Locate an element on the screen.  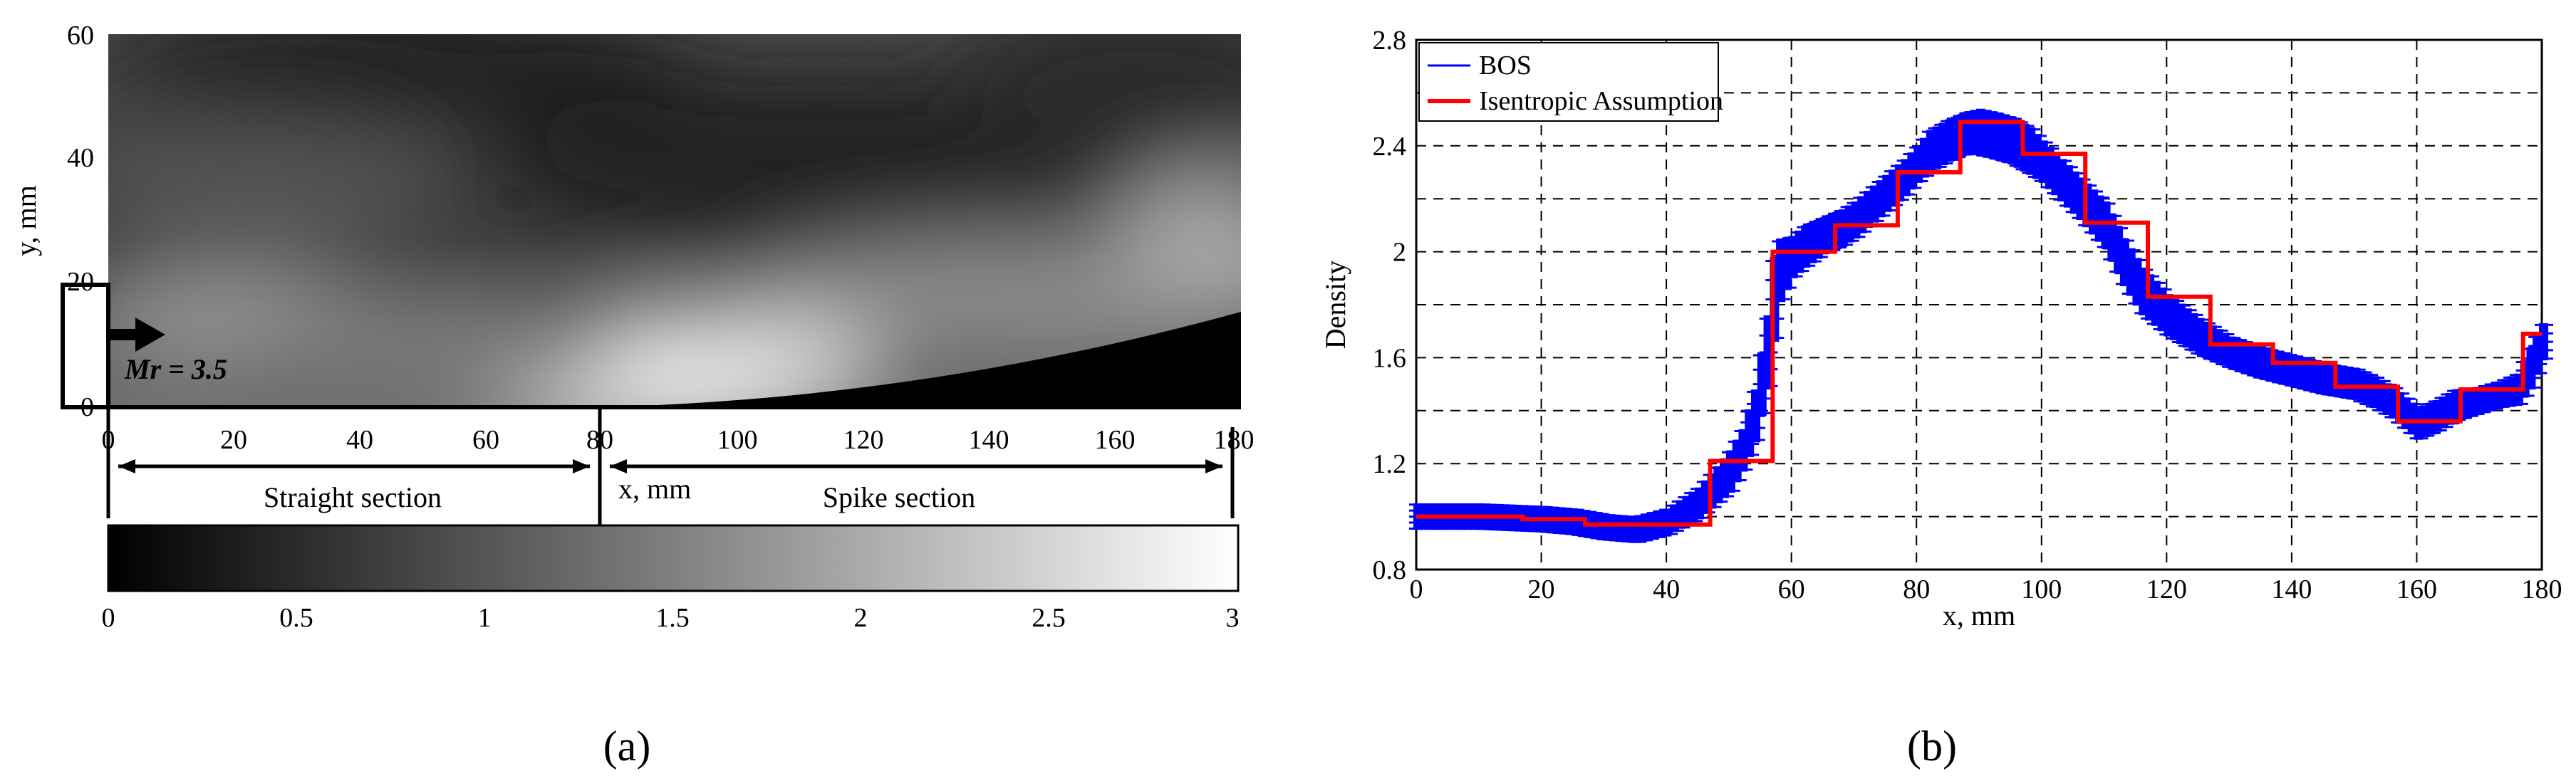
colorbar-tick: 1 is located at coordinates (485, 618).